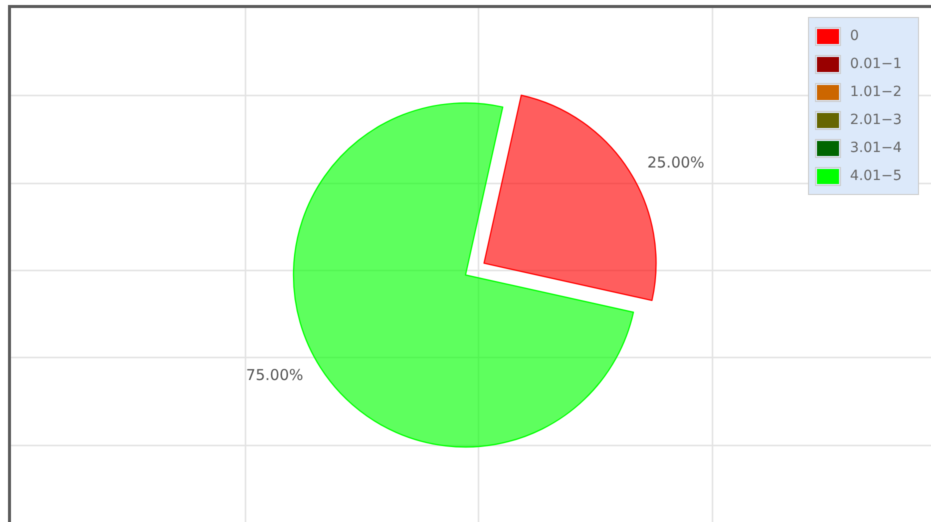 The image size is (931, 522). What do you see at coordinates (876, 176) in the screenshot?
I see `legend-label: 4.01−5` at bounding box center [876, 176].